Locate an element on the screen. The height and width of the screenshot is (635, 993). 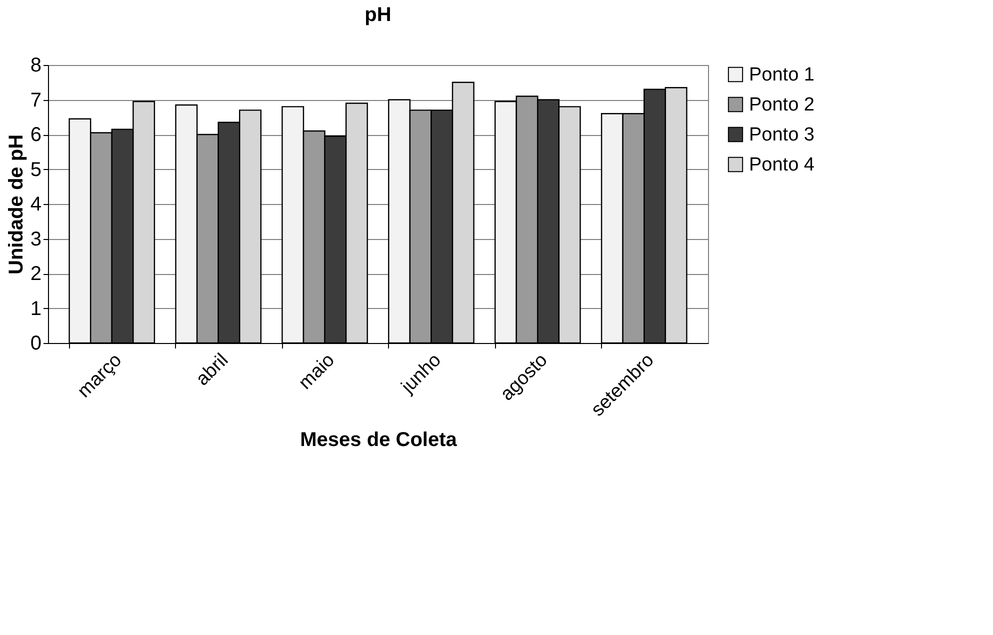
legend-label: Ponto 1 is located at coordinates (781, 75).